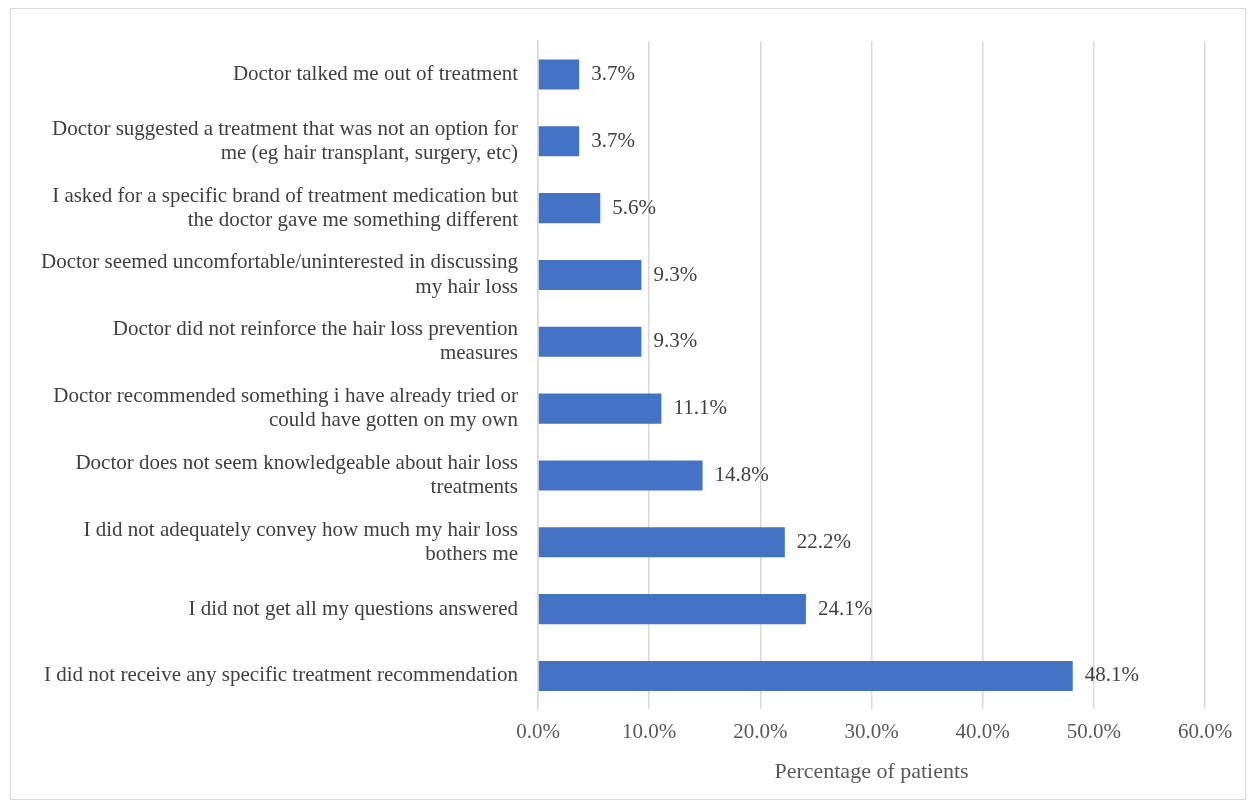 Image resolution: width=1254 pixels, height=804 pixels. What do you see at coordinates (700, 407) in the screenshot?
I see `data-label: 11.1%` at bounding box center [700, 407].